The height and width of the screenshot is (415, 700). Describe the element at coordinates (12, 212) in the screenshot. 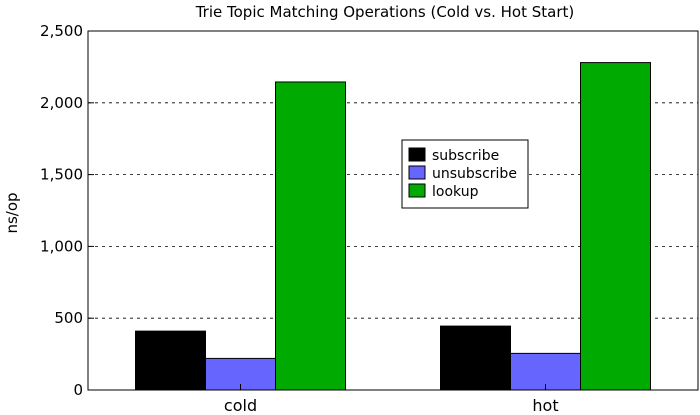

I see `y-axis-label: ns/op` at that location.